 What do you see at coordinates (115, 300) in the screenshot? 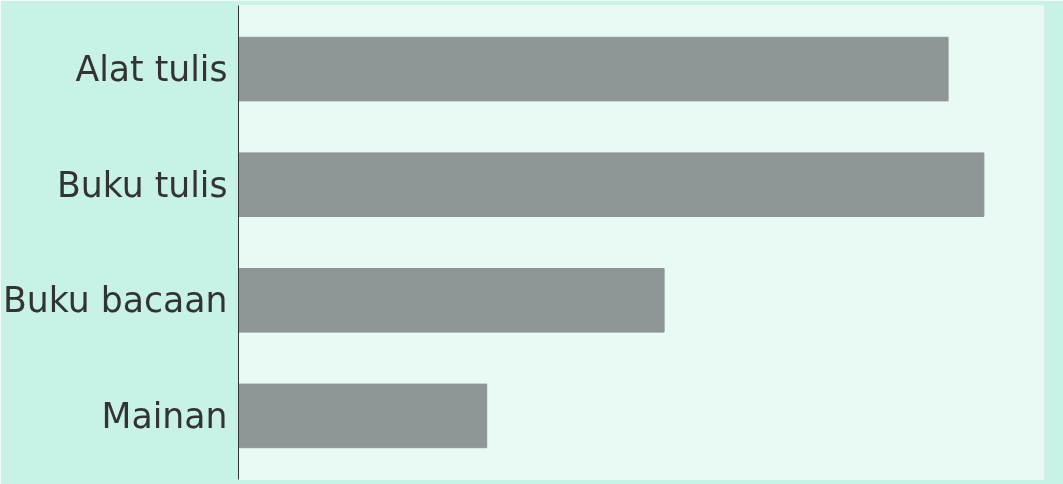
I see `y-tick-label: Buku bacaan` at bounding box center [115, 300].